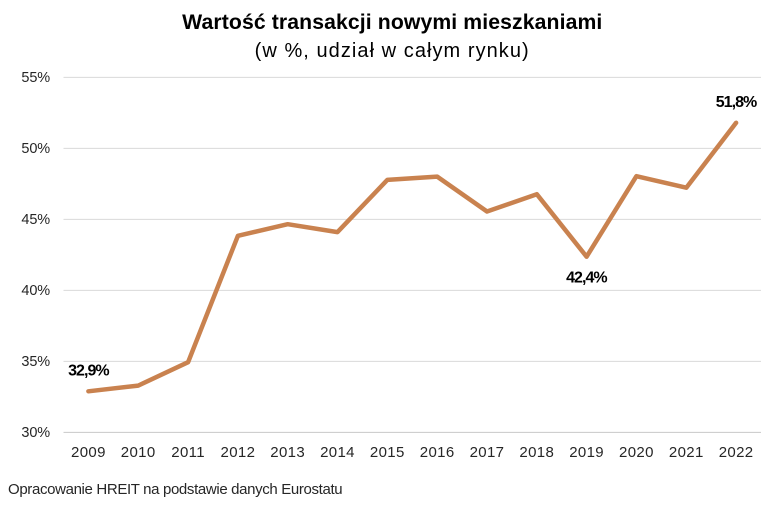 The height and width of the screenshot is (509, 782). I want to click on svg-text: 2016, so click(437, 452).